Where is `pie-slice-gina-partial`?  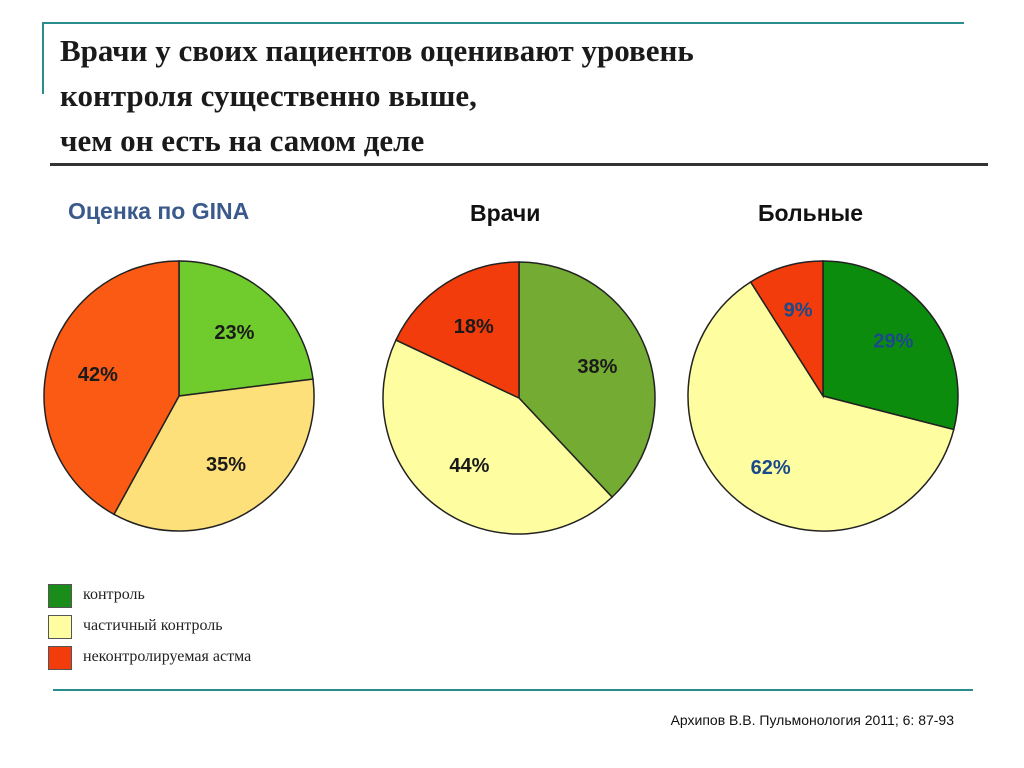
pie-slice-gina-partial is located at coordinates (213, 455).